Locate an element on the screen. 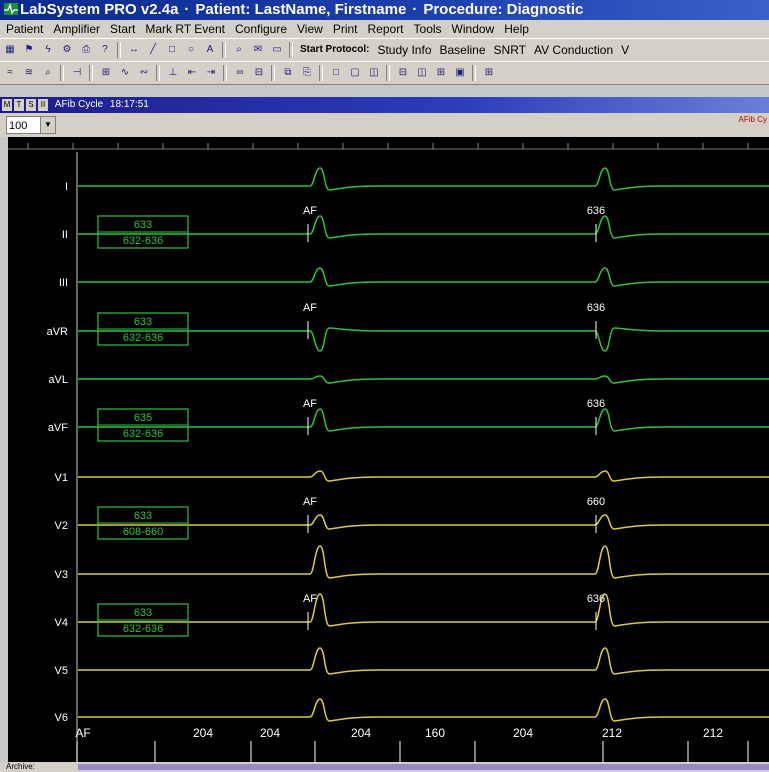  line-icon: ╱ is located at coordinates (153, 49).